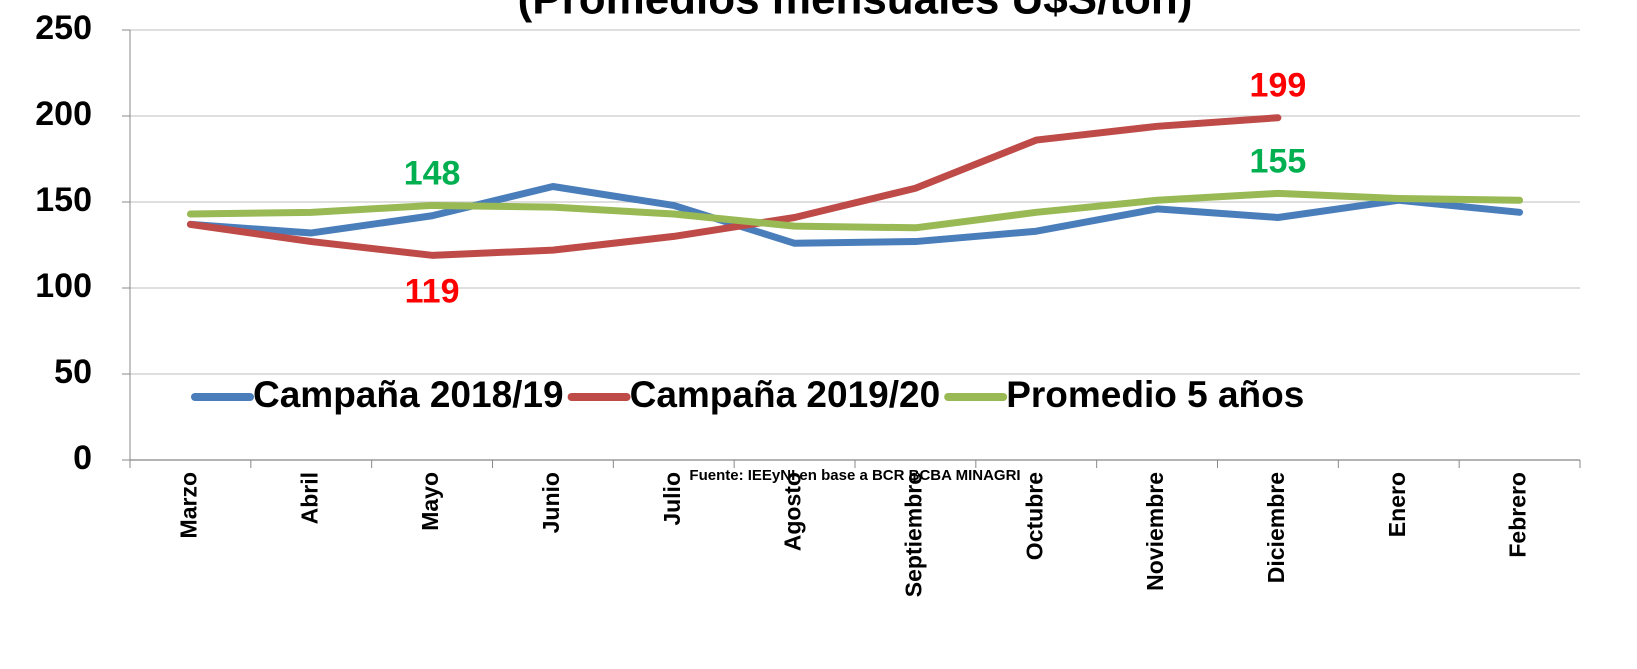  I want to click on x-tick-label: Mayo, so click(430, 501).